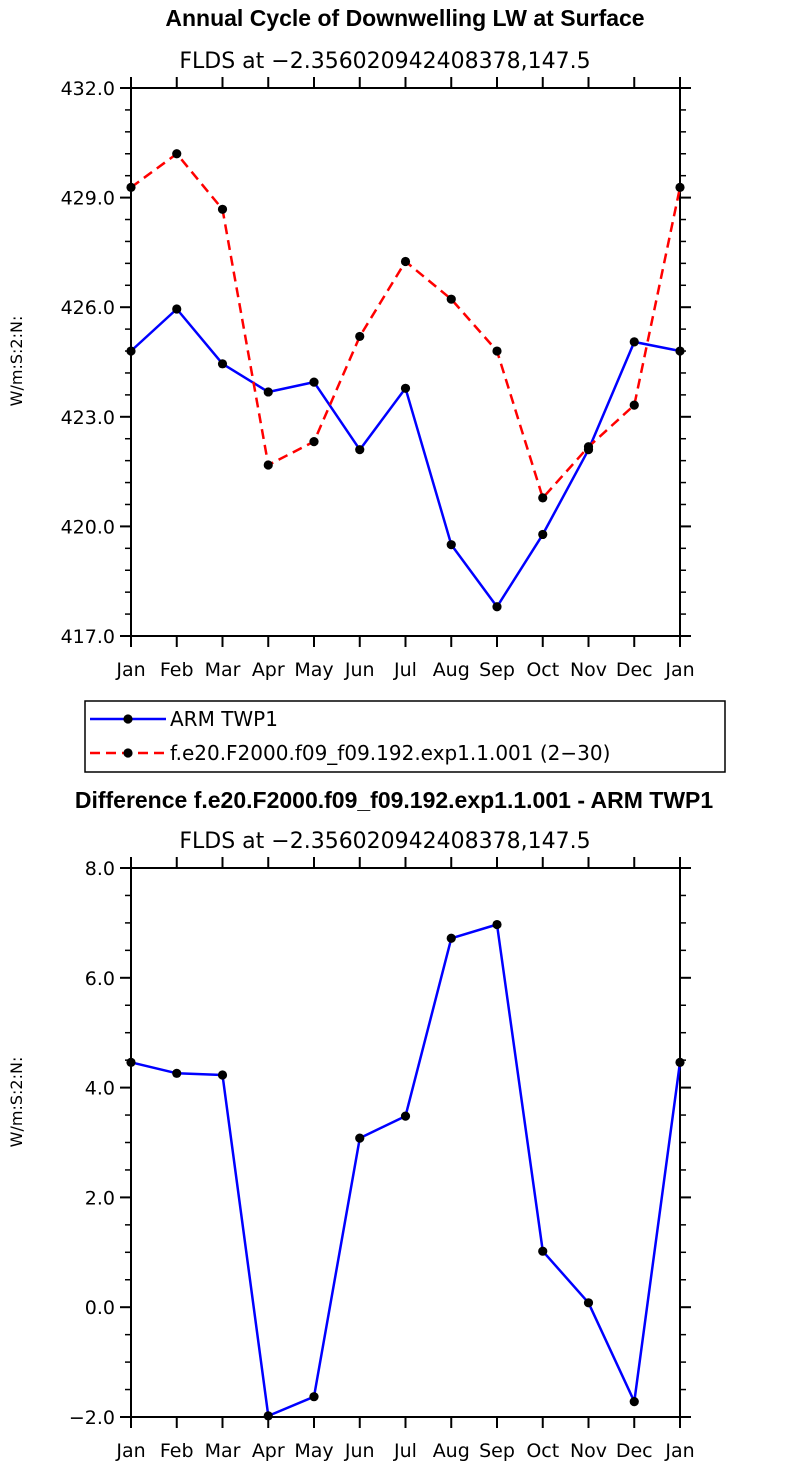 The image size is (790, 1470). What do you see at coordinates (268, 1451) in the screenshot?
I see `c2-xtick-label: Apr` at bounding box center [268, 1451].